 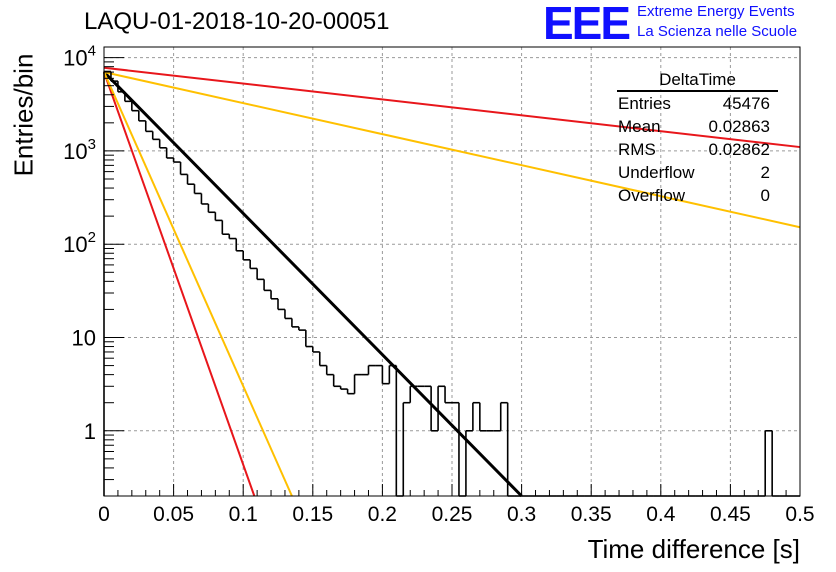 I want to click on stats-row-entries: Entries 45476, so click(x=695, y=103).